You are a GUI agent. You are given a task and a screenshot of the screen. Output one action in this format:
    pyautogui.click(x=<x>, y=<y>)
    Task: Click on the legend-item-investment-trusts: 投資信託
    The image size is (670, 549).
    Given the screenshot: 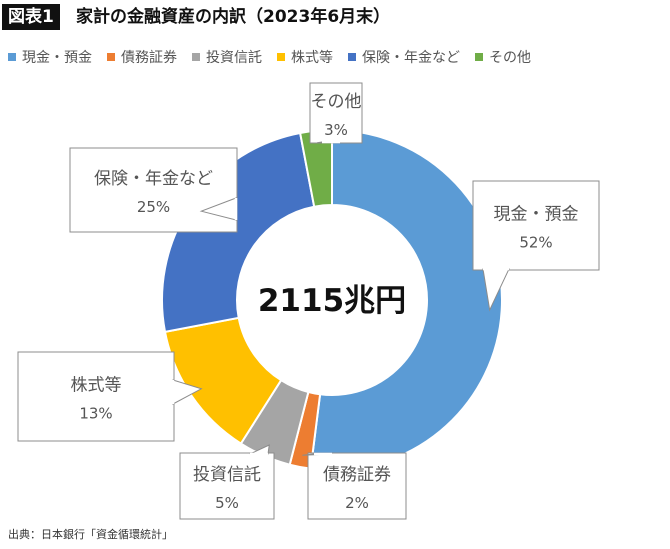 What is the action you would take?
    pyautogui.click(x=227, y=57)
    